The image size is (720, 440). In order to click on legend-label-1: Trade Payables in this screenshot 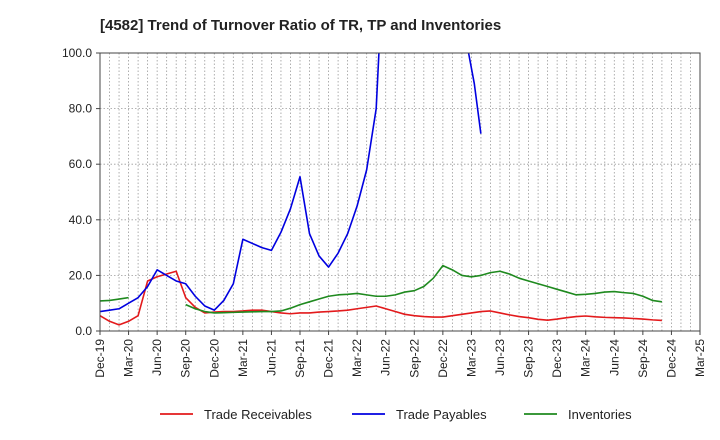, I will do `click(441, 414)`.